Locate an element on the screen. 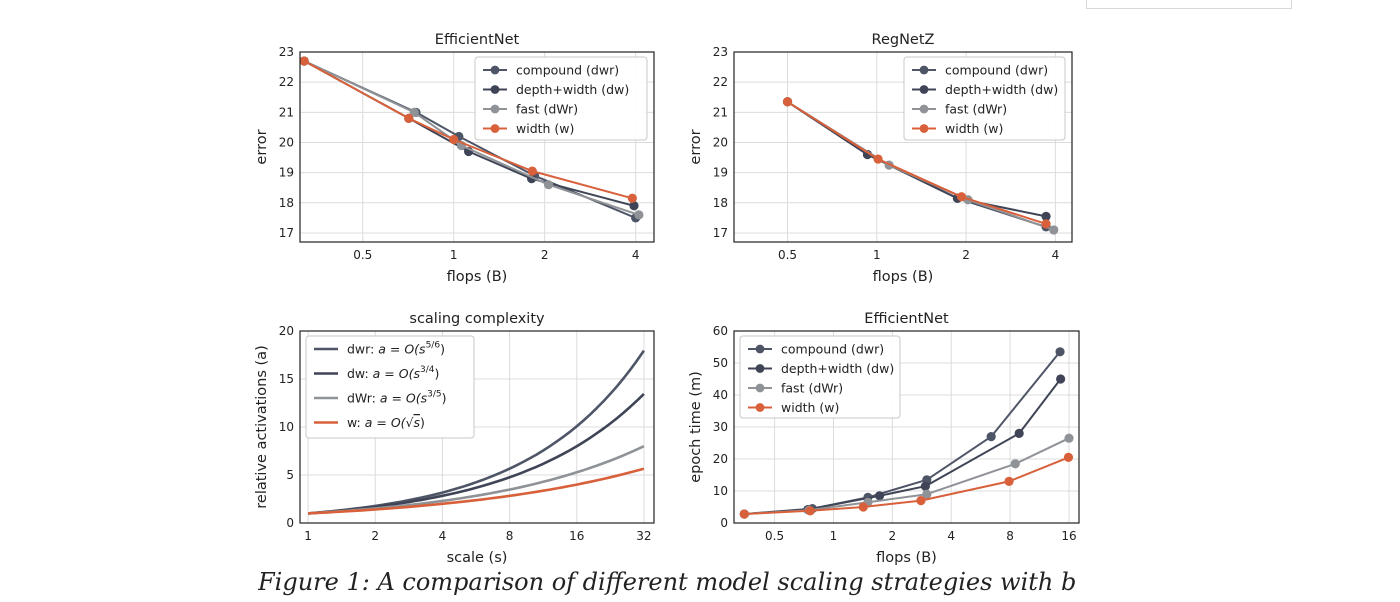  y-tick-label: 15 is located at coordinates (286, 379).